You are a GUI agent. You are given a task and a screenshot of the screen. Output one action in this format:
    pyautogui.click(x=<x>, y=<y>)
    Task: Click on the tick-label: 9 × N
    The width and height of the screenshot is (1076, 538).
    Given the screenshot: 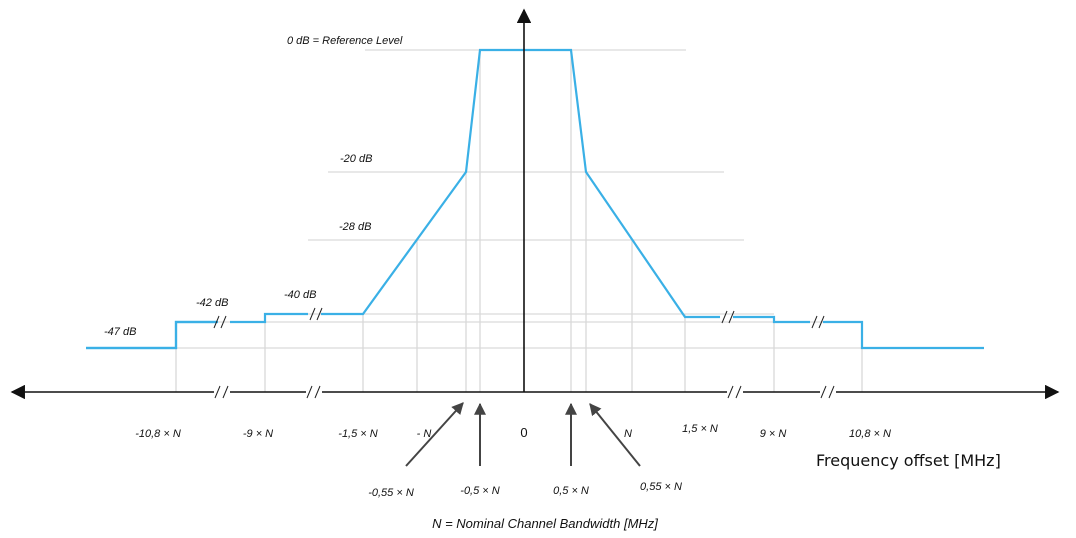 What is the action you would take?
    pyautogui.click(x=773, y=434)
    